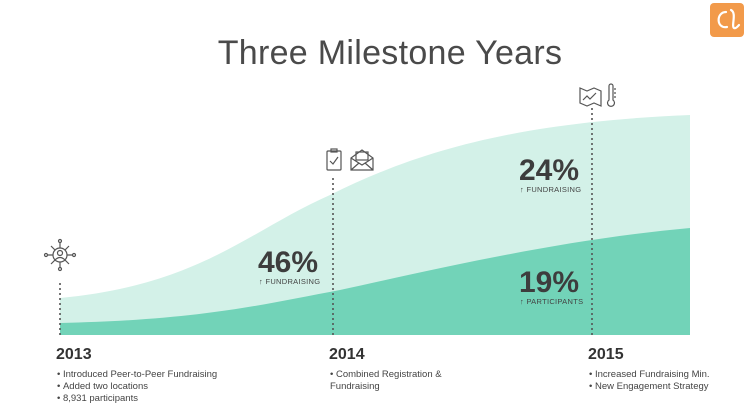  I want to click on bullet-item: Added two locations, so click(137, 387).